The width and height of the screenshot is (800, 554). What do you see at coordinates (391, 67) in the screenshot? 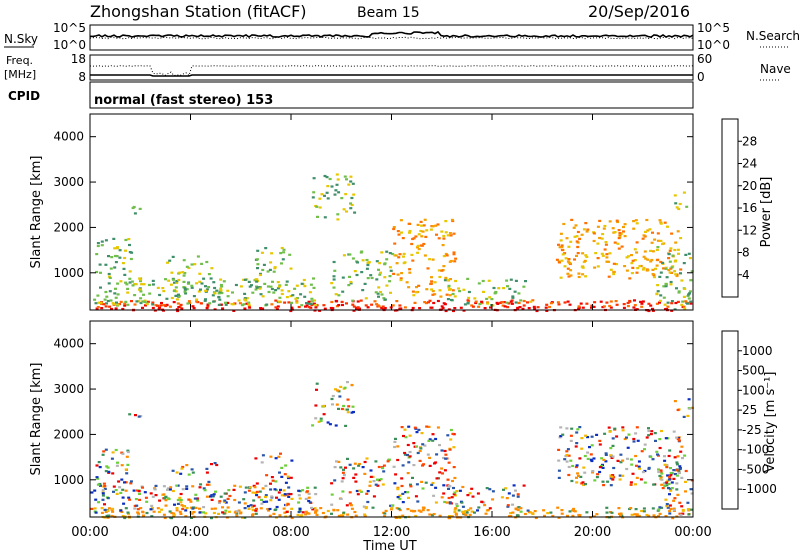
I see `freq-frame` at bounding box center [391, 67].